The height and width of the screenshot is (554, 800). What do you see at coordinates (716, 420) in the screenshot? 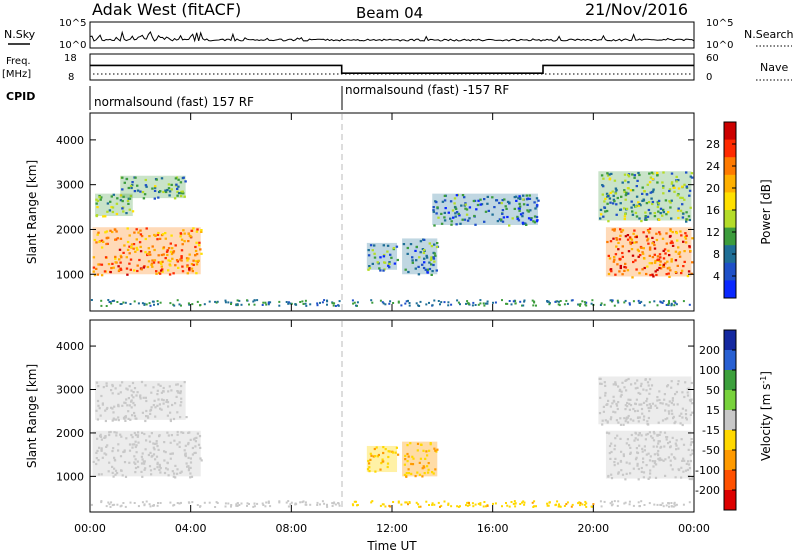
I see `velocity-colorbar: 200 100 50 15 -15 -50 -100 -200` at bounding box center [716, 420].